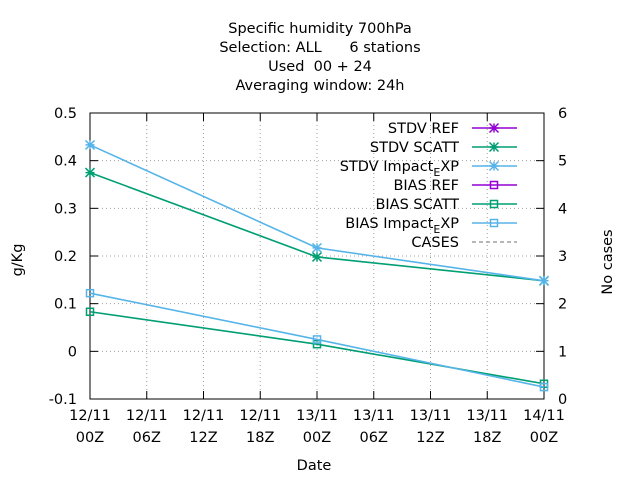  I want to click on legend-label-part: STDV Impact, so click(387, 167).